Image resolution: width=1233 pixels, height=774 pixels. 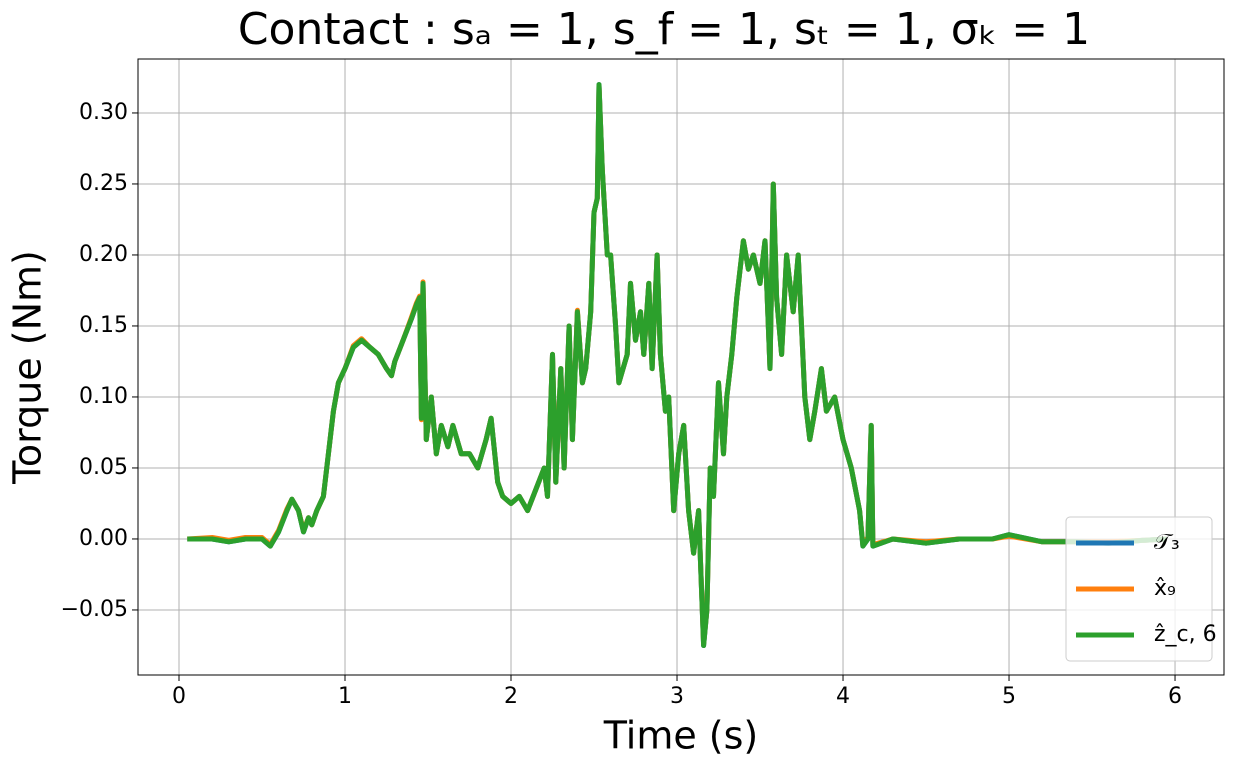 What do you see at coordinates (94, 609) in the screenshot?
I see `y-tick-label: −0.05` at bounding box center [94, 609].